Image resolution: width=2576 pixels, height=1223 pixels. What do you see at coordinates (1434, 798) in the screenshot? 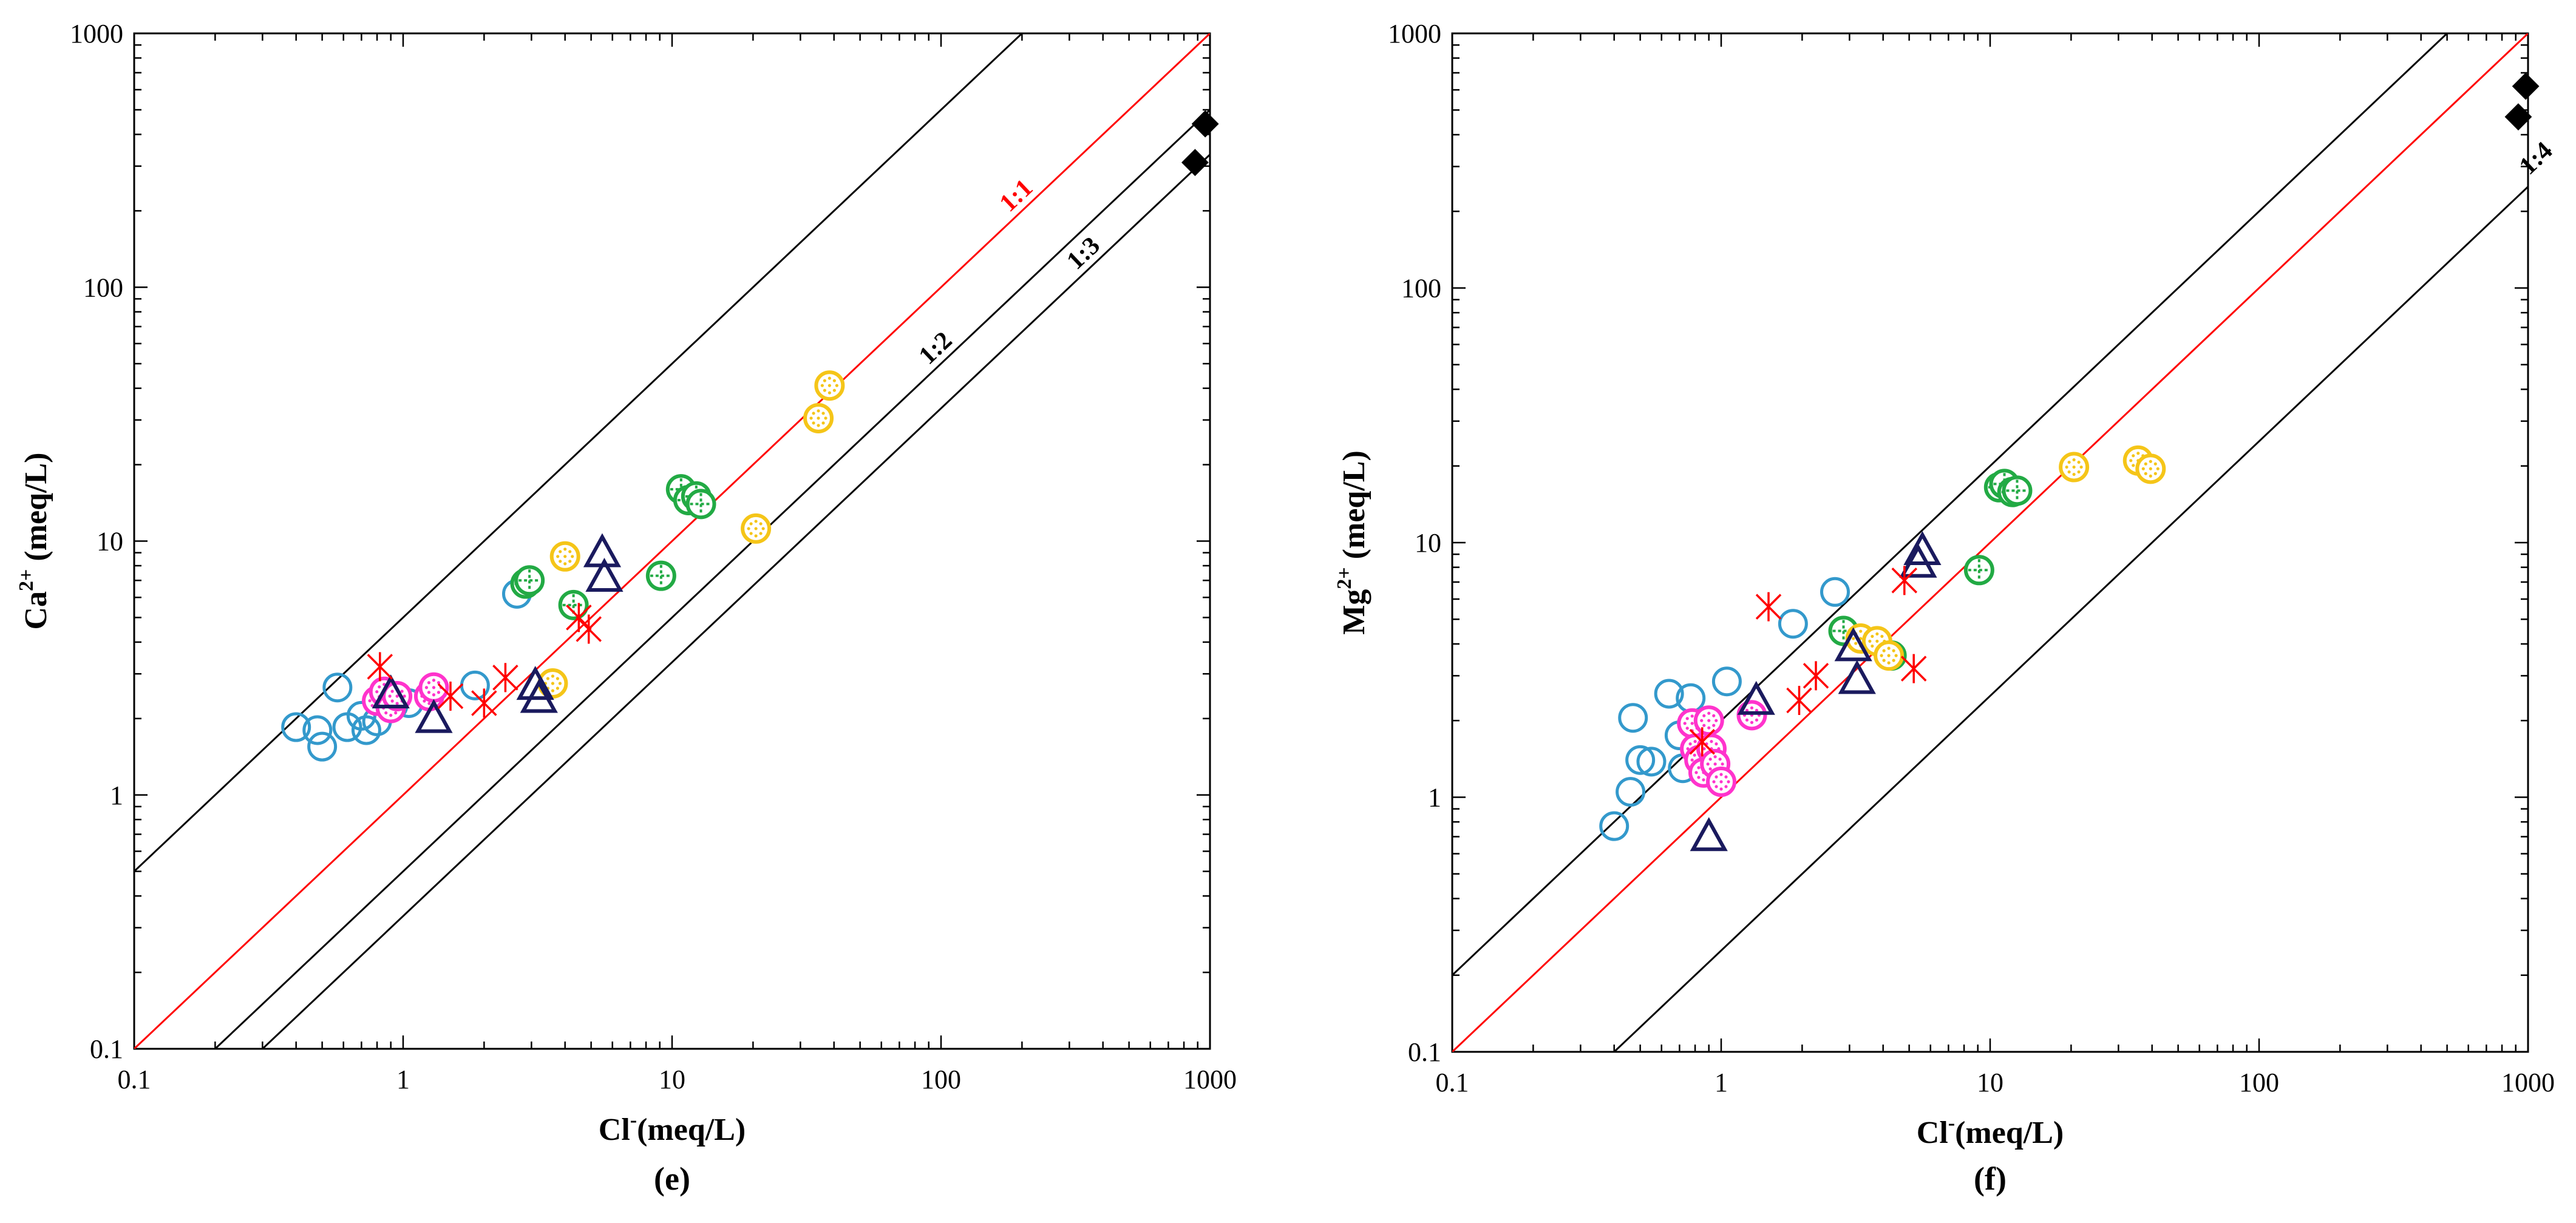
I see `y-tick-label: 1` at bounding box center [1434, 798].